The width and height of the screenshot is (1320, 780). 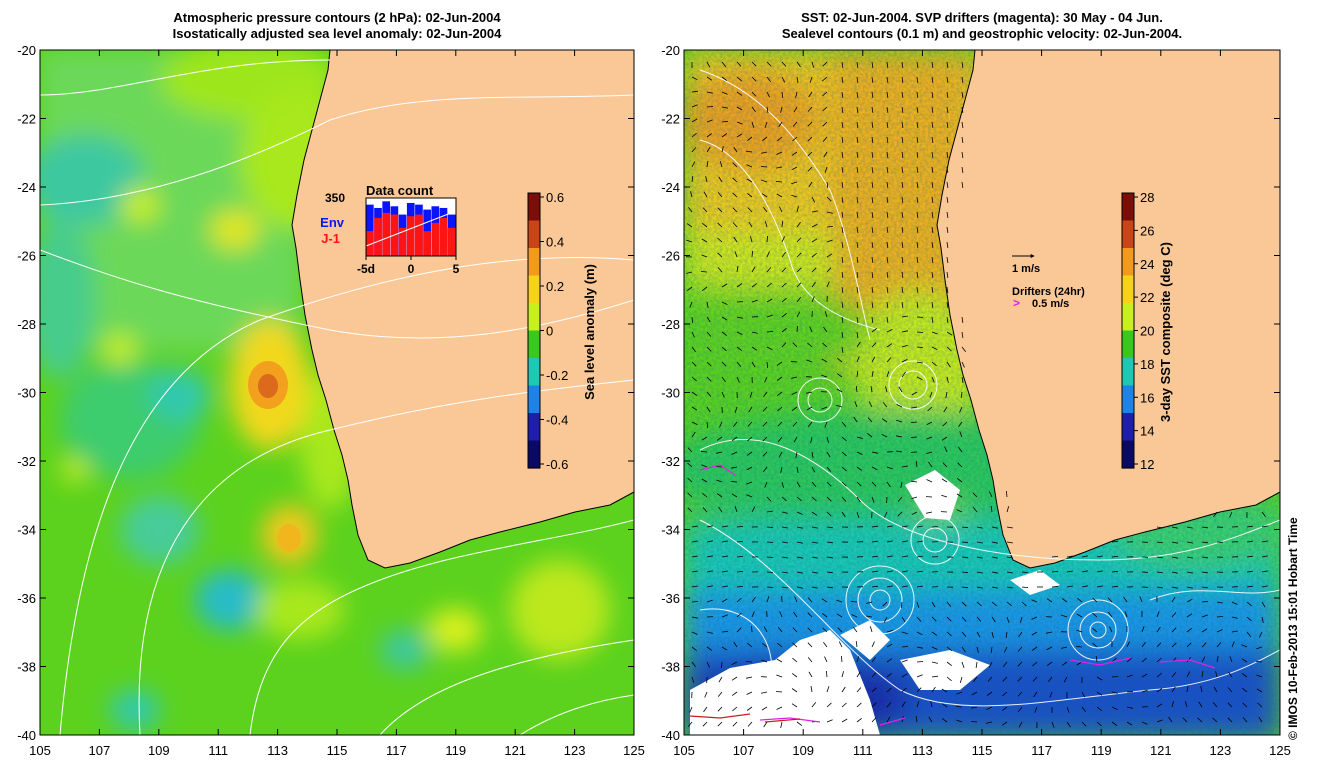 I want to click on count-trend-line, so click(x=411, y=228).